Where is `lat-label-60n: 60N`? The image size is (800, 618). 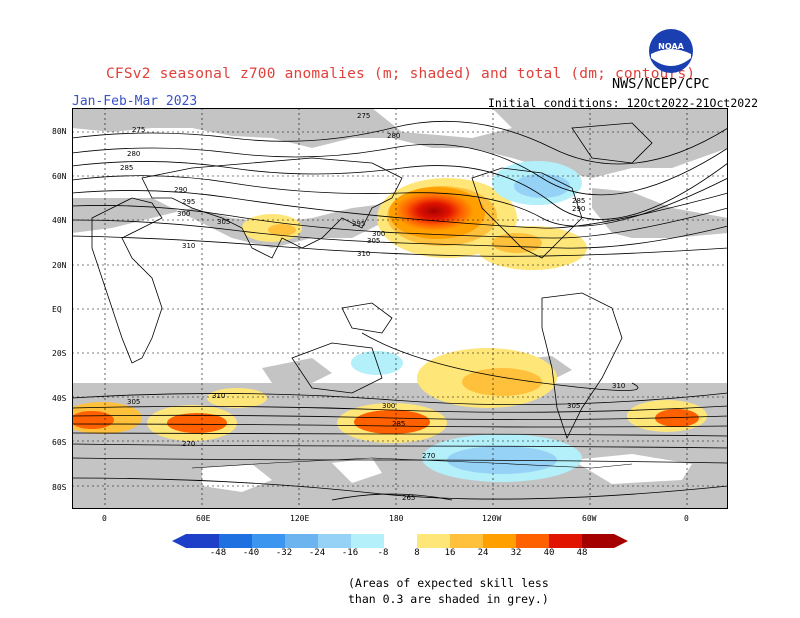
lat-label-60n: 60N is located at coordinates (59, 176).